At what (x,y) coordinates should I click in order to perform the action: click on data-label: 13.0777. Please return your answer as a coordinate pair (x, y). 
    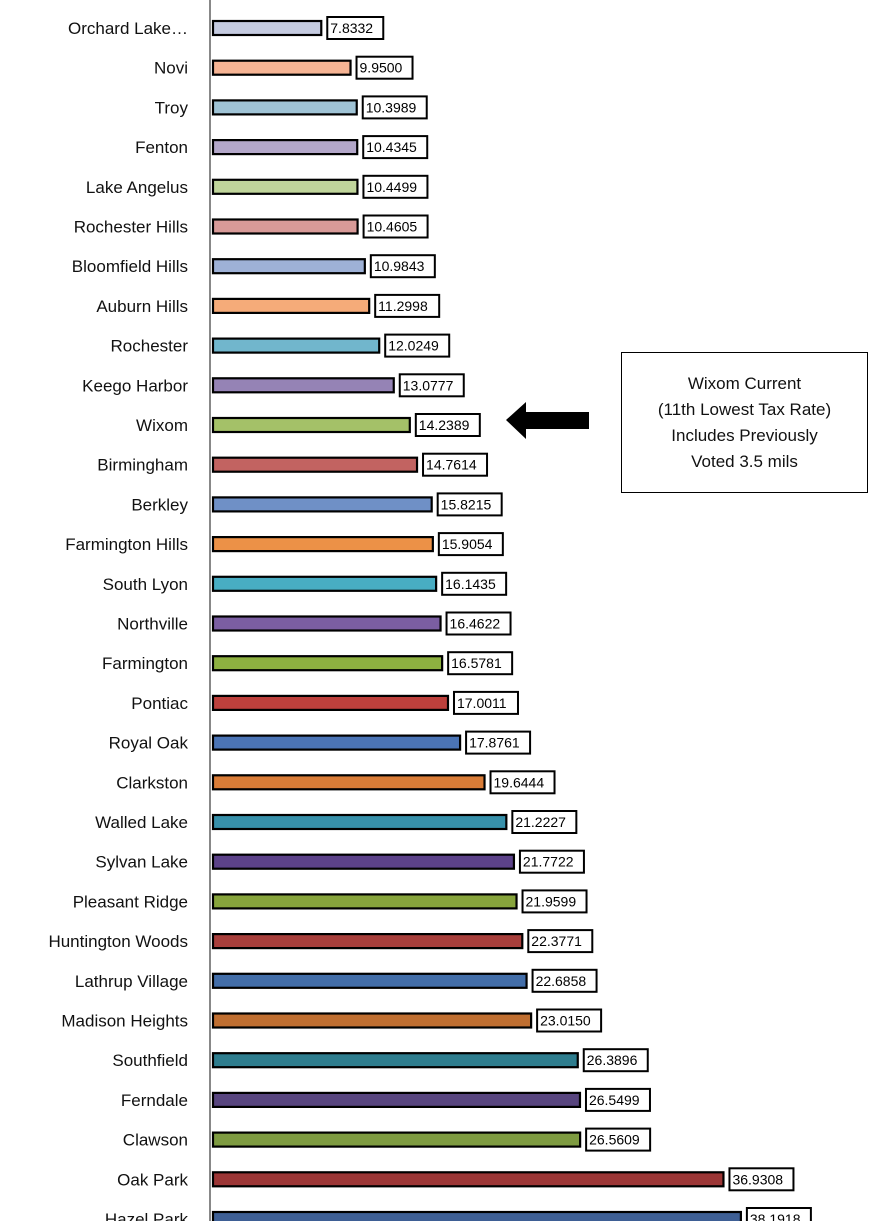
    Looking at the image, I should click on (428, 385).